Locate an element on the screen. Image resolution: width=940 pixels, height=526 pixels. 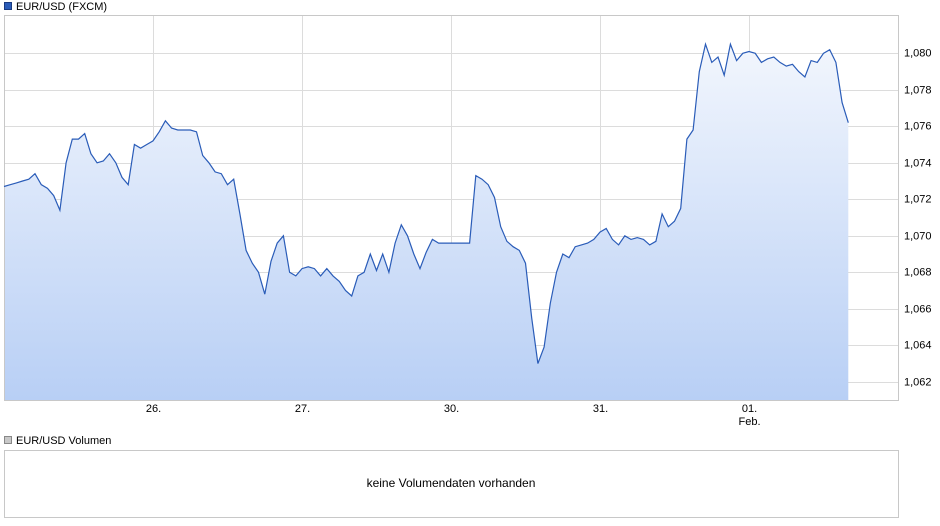
volume-frame is located at coordinates (451, 484).